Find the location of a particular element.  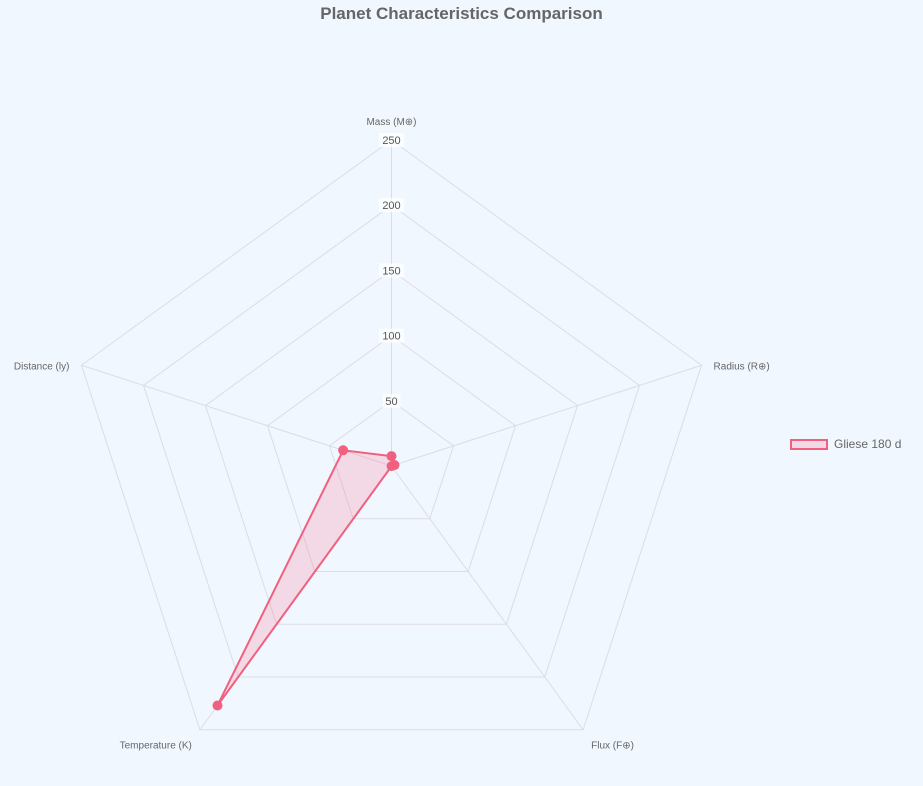

axis-label: Distance (ly) is located at coordinates (42, 366).